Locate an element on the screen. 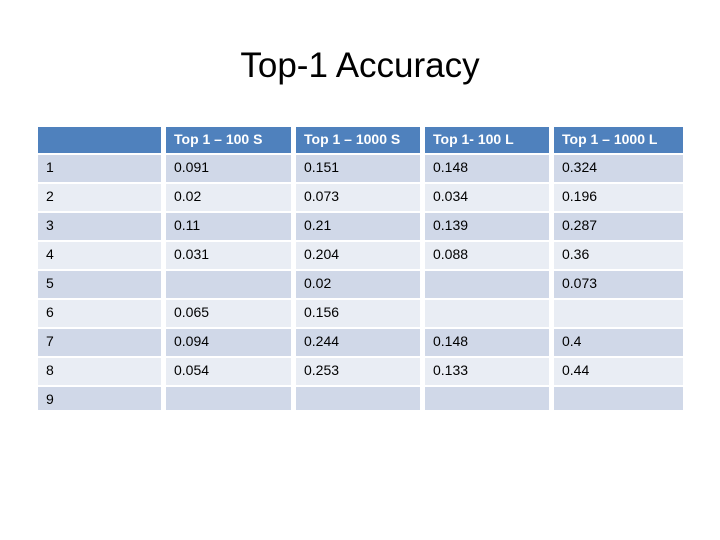  value-cell: 0.324 is located at coordinates (618, 169).